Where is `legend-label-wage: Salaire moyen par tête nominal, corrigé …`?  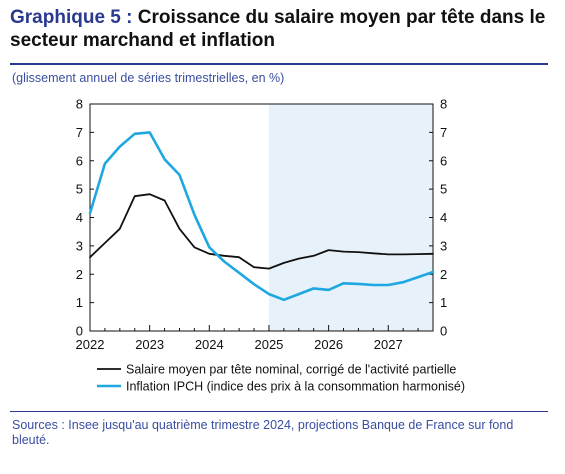 legend-label-wage: Salaire moyen par tête nominal, corrigé … is located at coordinates (291, 370).